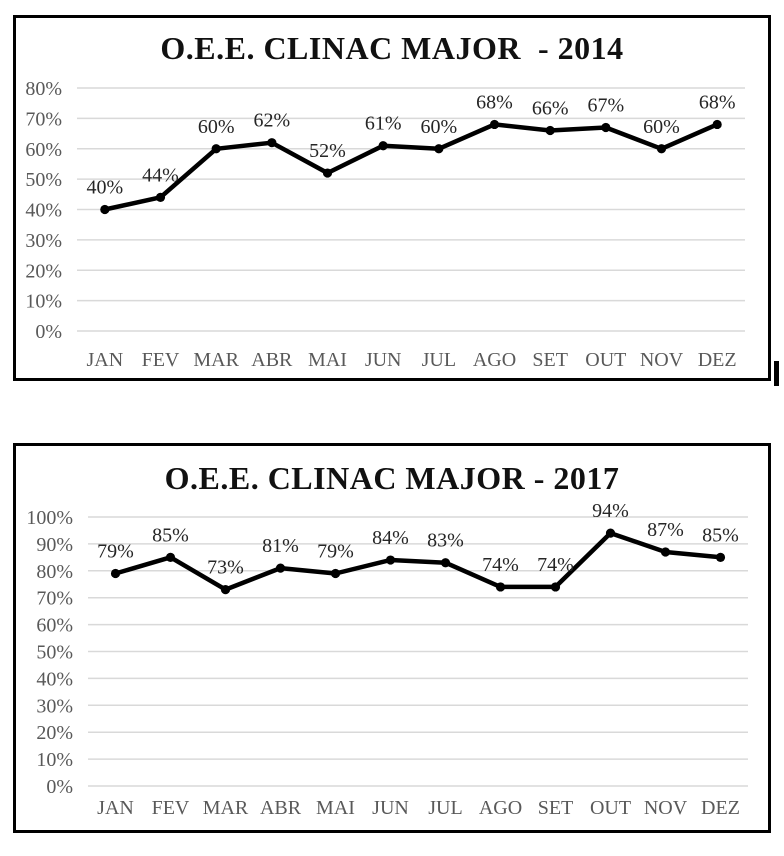 The width and height of the screenshot is (784, 856). What do you see at coordinates (445, 541) in the screenshot?
I see `data-label: 83%` at bounding box center [445, 541].